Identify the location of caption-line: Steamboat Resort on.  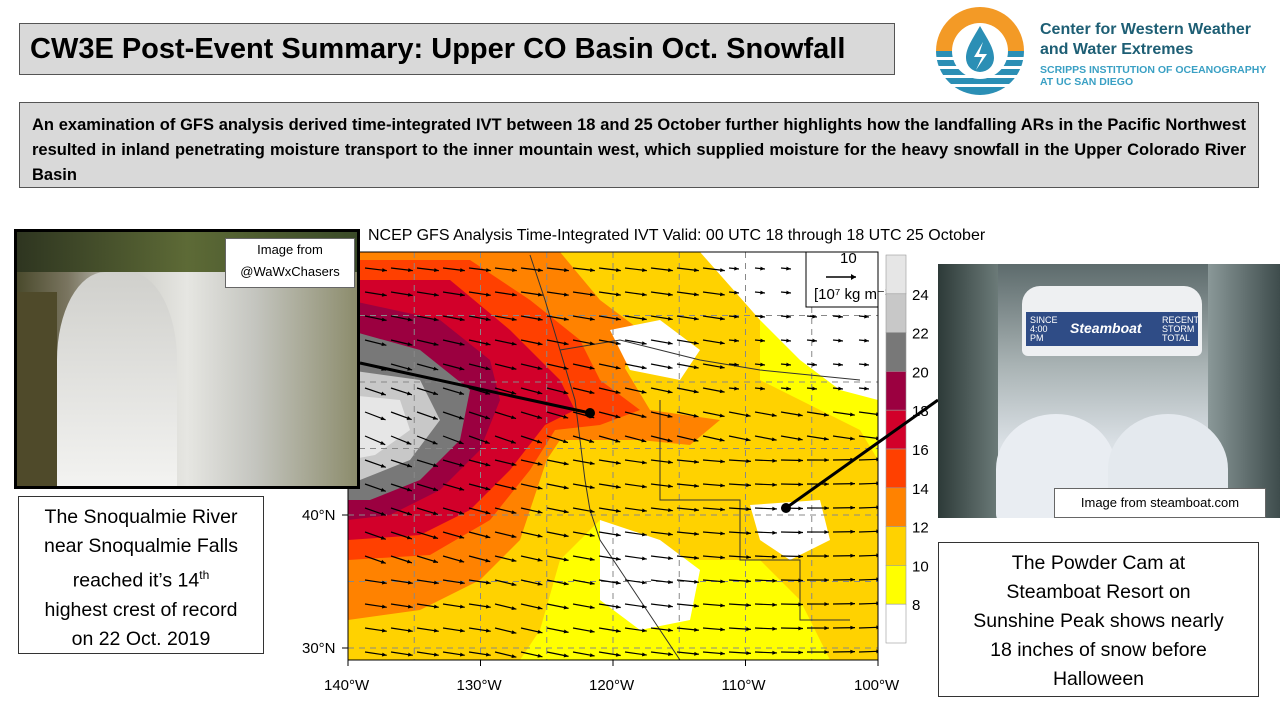
(1098, 592).